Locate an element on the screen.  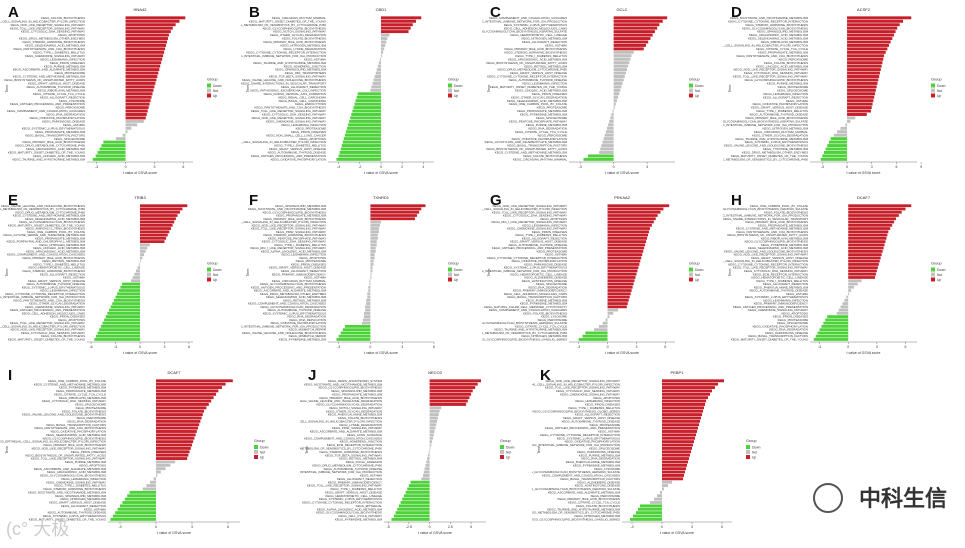
term-label: KEGG_SPHINGOLIPID_METABOLISM is located at coordinates (300, 206).